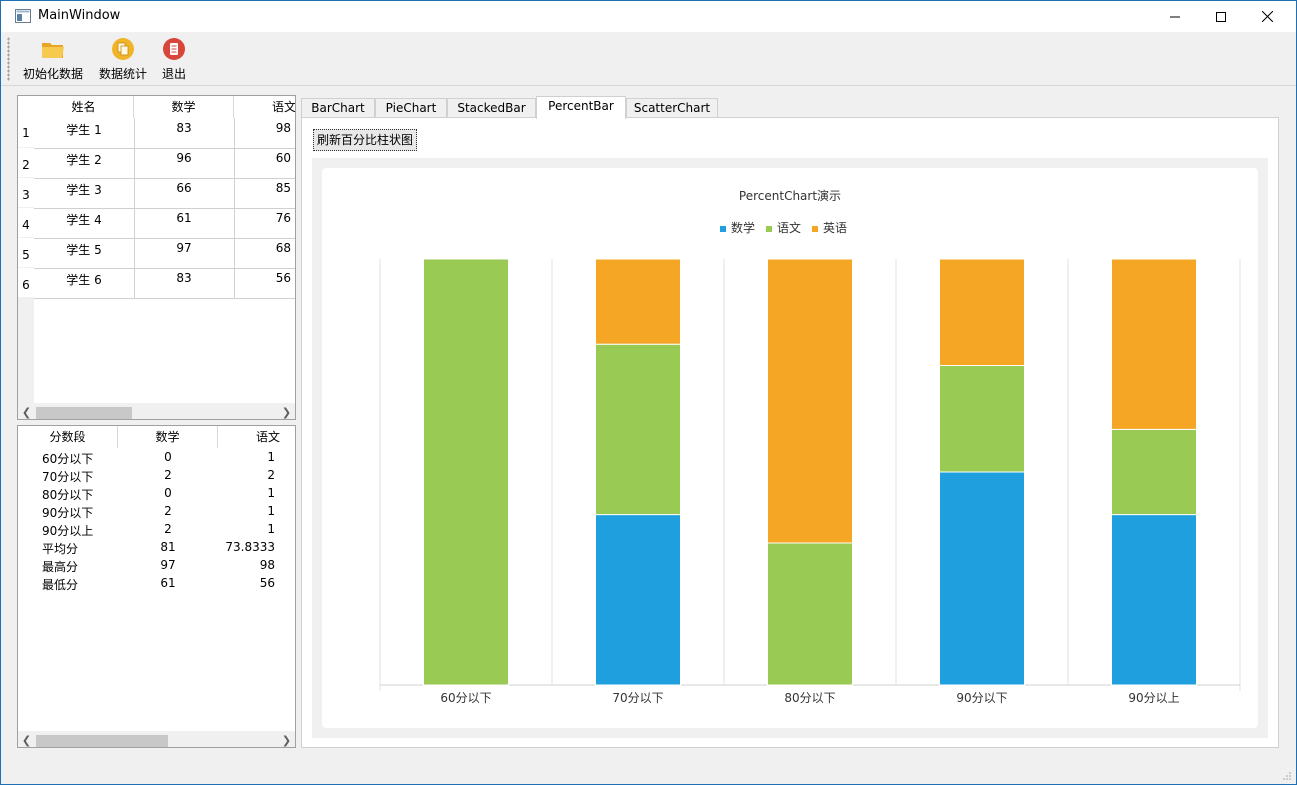 The image size is (1297, 785). What do you see at coordinates (411, 108) in the screenshot?
I see `tab-piechart: PieChart` at bounding box center [411, 108].